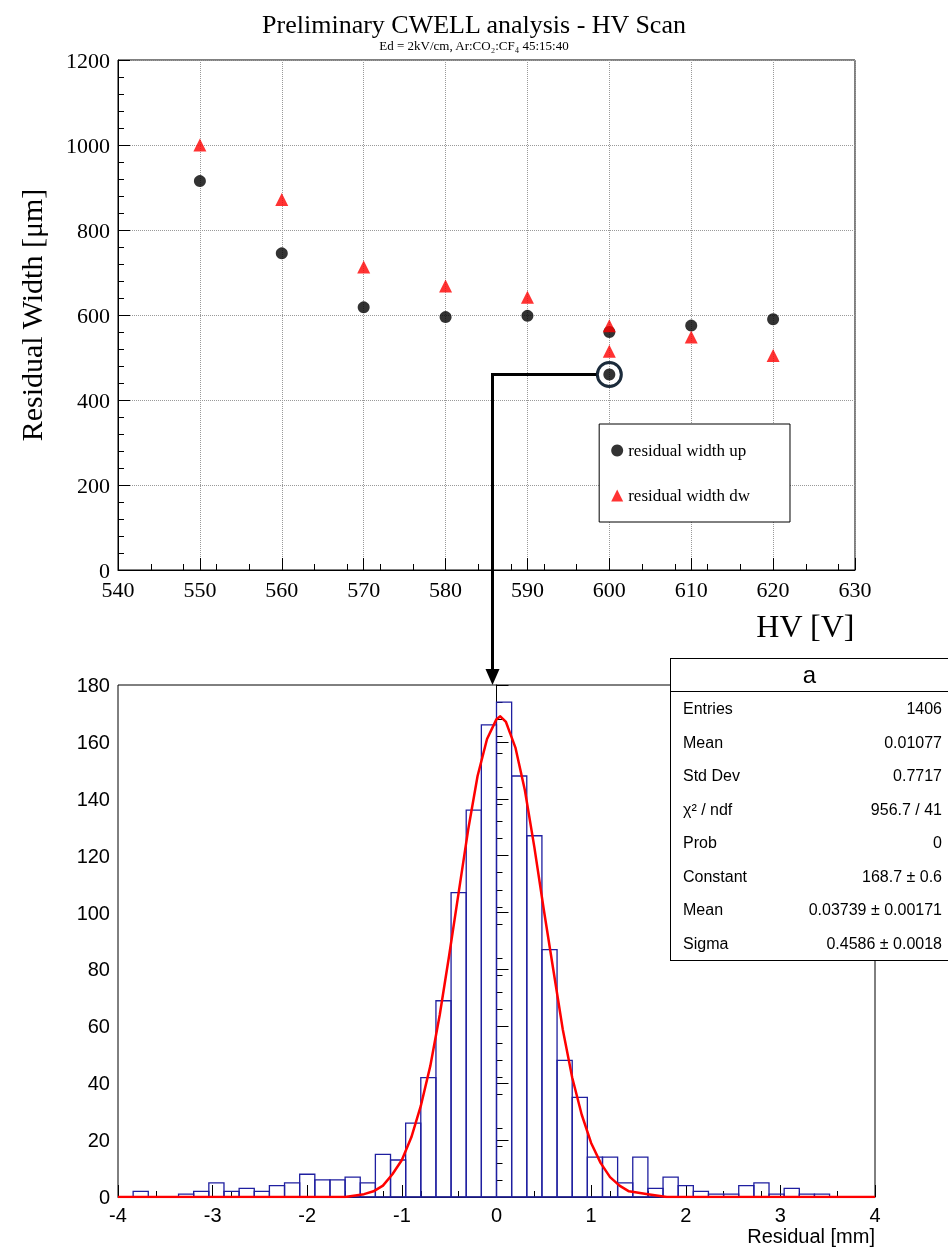 The image size is (948, 1247). What do you see at coordinates (88, 60) in the screenshot?
I see `y-tick-label: 1200` at bounding box center [88, 60].